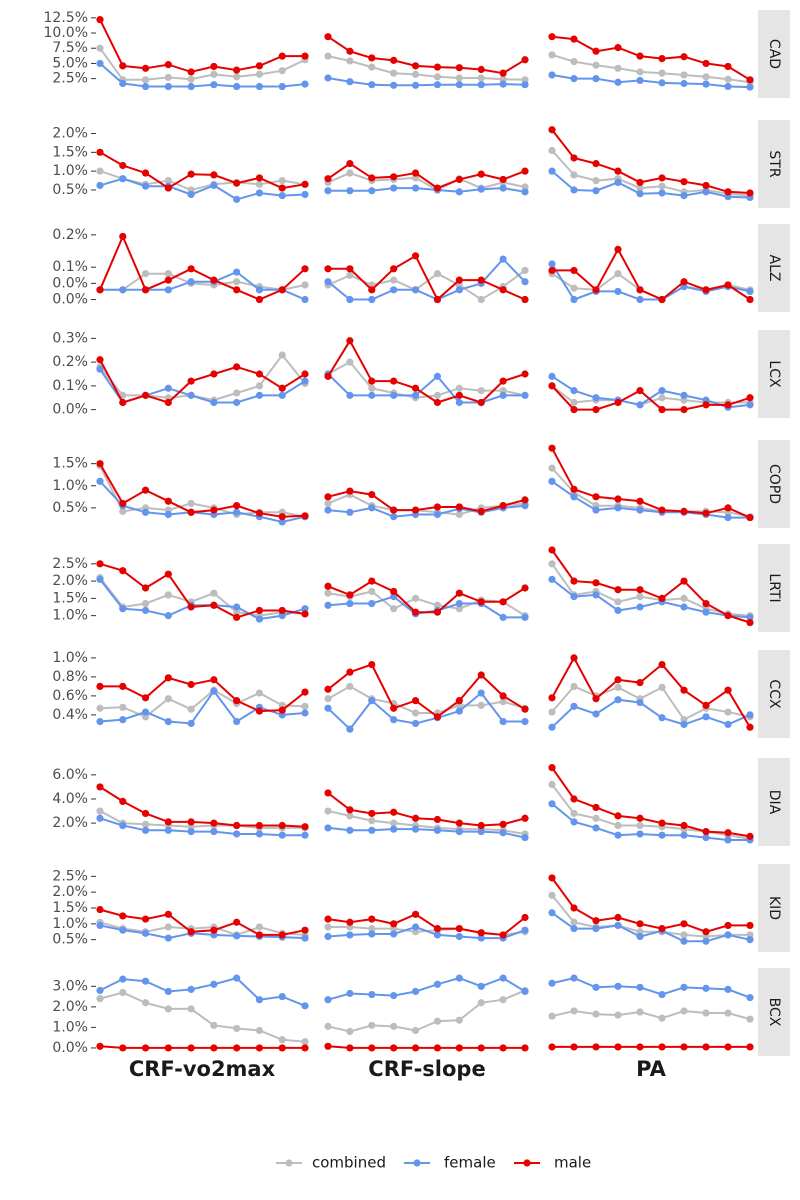 This screenshot has height=1200, width=800. What do you see at coordinates (421, 802) in the screenshot?
I see `facet-row-dia: DIA 2.0% 4.0% 6.0%` at bounding box center [421, 802].